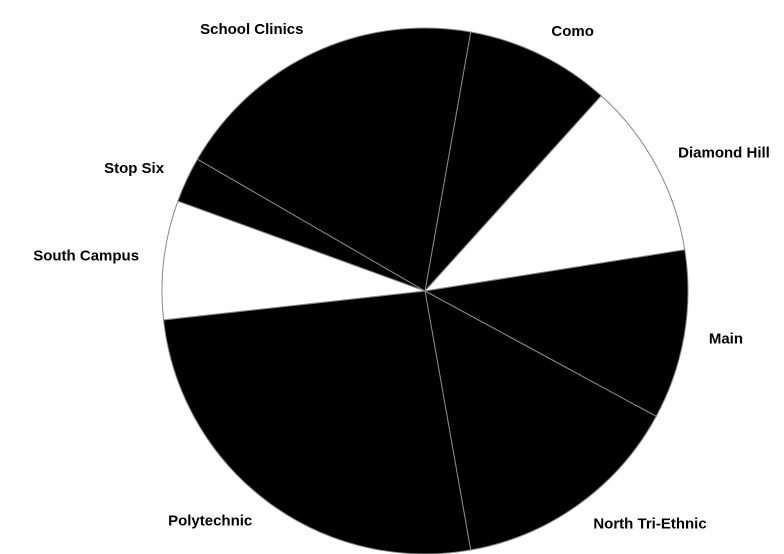 This screenshot has width=784, height=554. What do you see at coordinates (210, 520) in the screenshot?
I see `slice-label: Polytechnic` at bounding box center [210, 520].